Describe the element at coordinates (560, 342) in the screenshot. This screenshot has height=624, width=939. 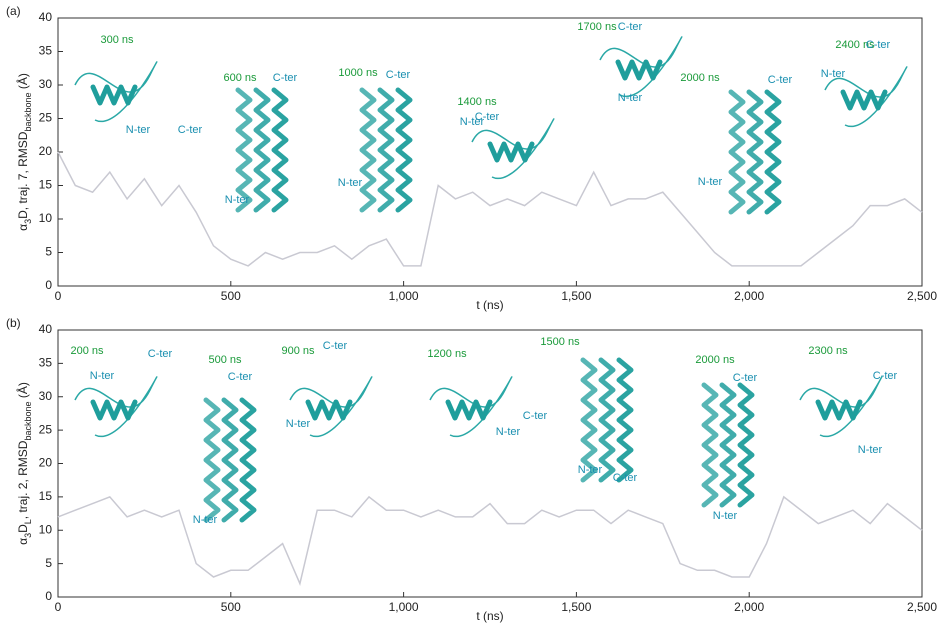
I see `snapshot-time: 1500 ns` at that location.